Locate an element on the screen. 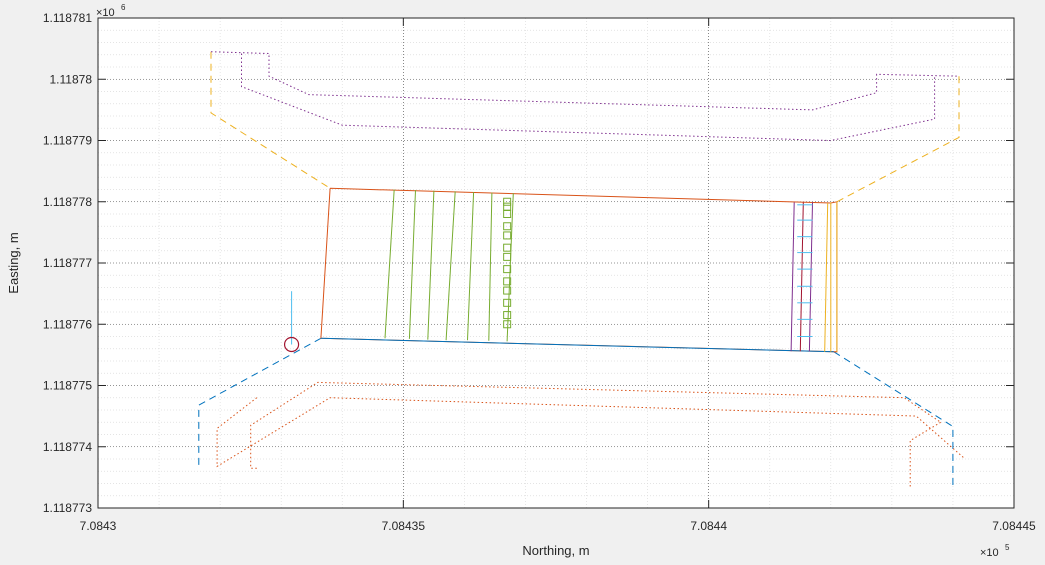 This screenshot has height=565, width=1045. y-tick-label: 1.118776 is located at coordinates (67, 324).